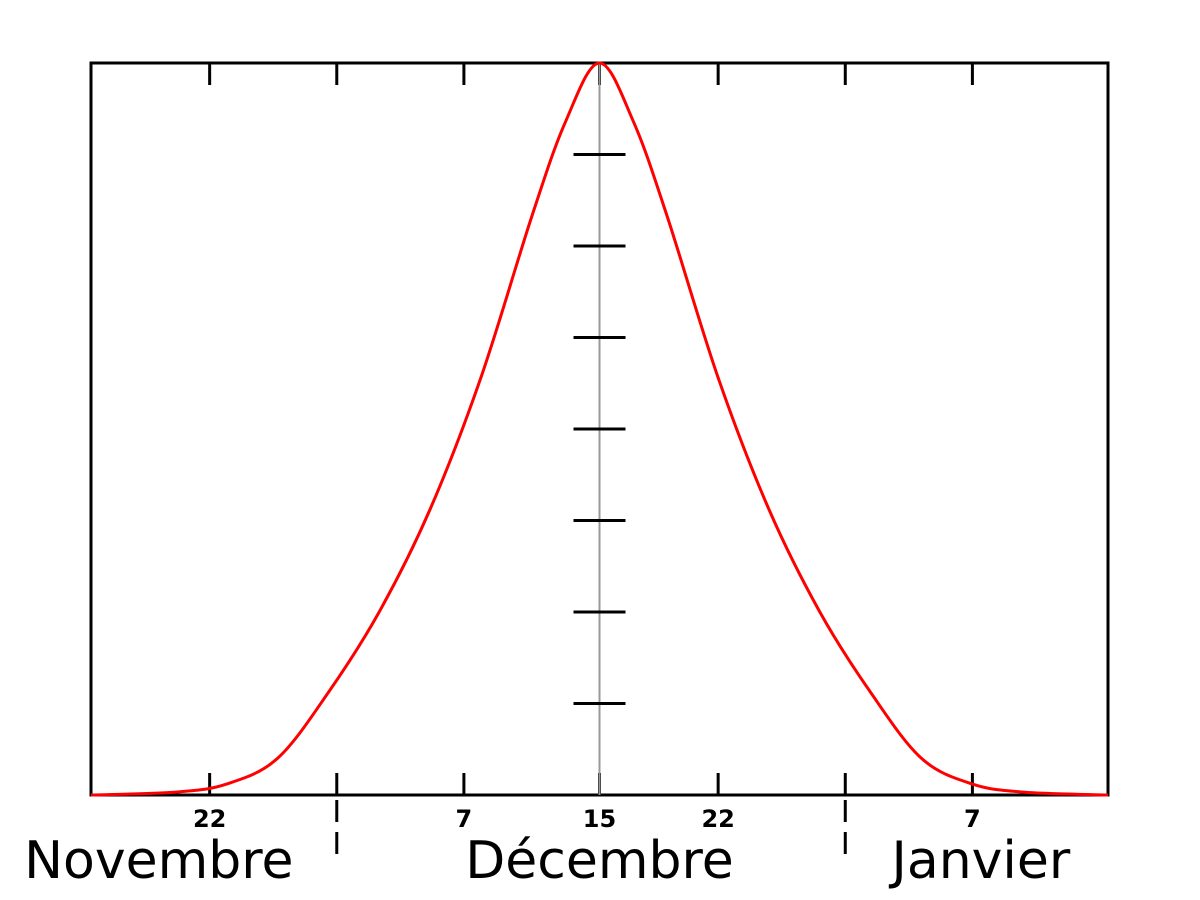  Describe the element at coordinates (599, 819) in the screenshot. I see `x-tick-label-2: 15` at that location.